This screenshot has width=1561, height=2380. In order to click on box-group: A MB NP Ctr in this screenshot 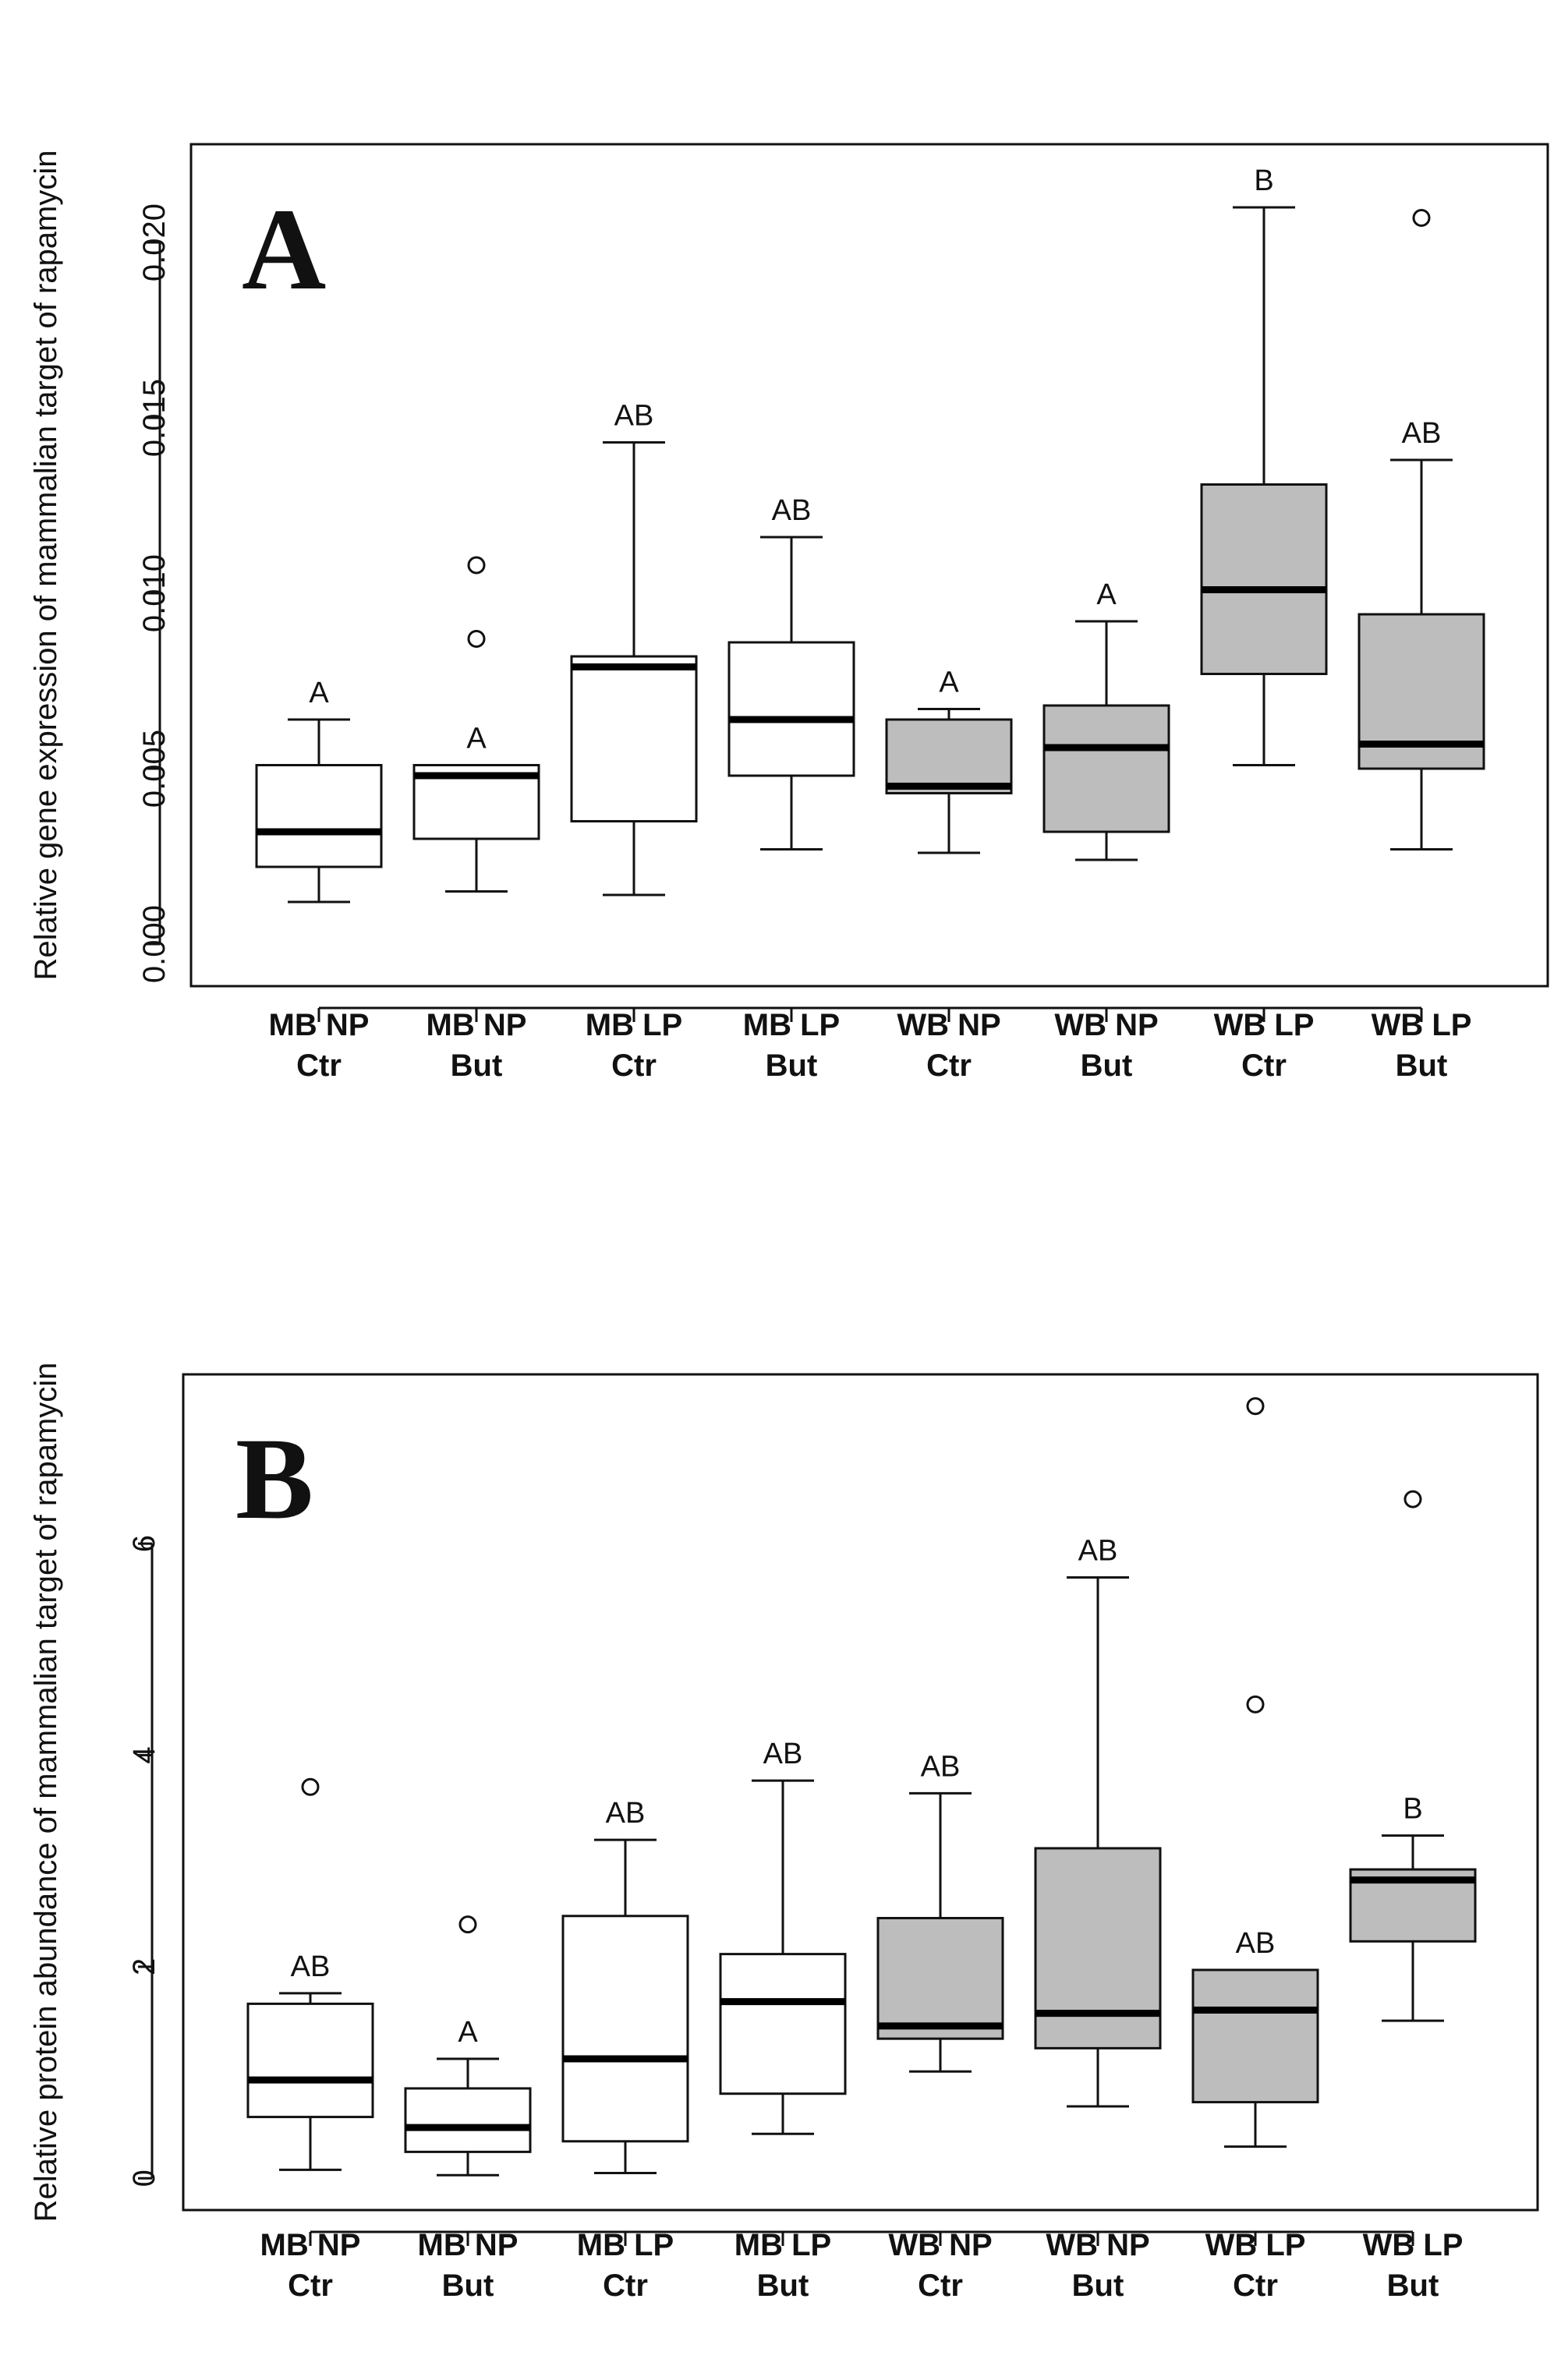, I will do `click(319, 880)`.